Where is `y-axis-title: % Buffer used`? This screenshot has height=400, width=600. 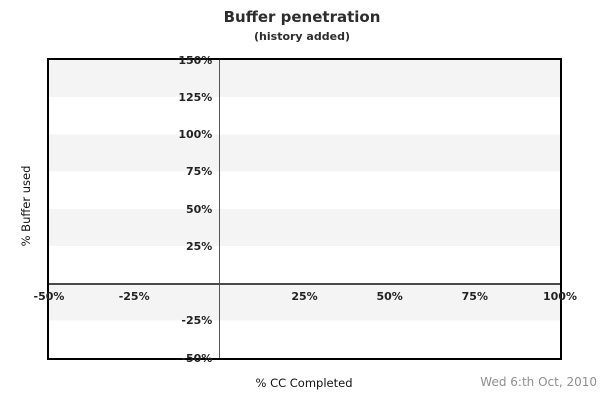 y-axis-title: % Buffer used is located at coordinates (26, 206).